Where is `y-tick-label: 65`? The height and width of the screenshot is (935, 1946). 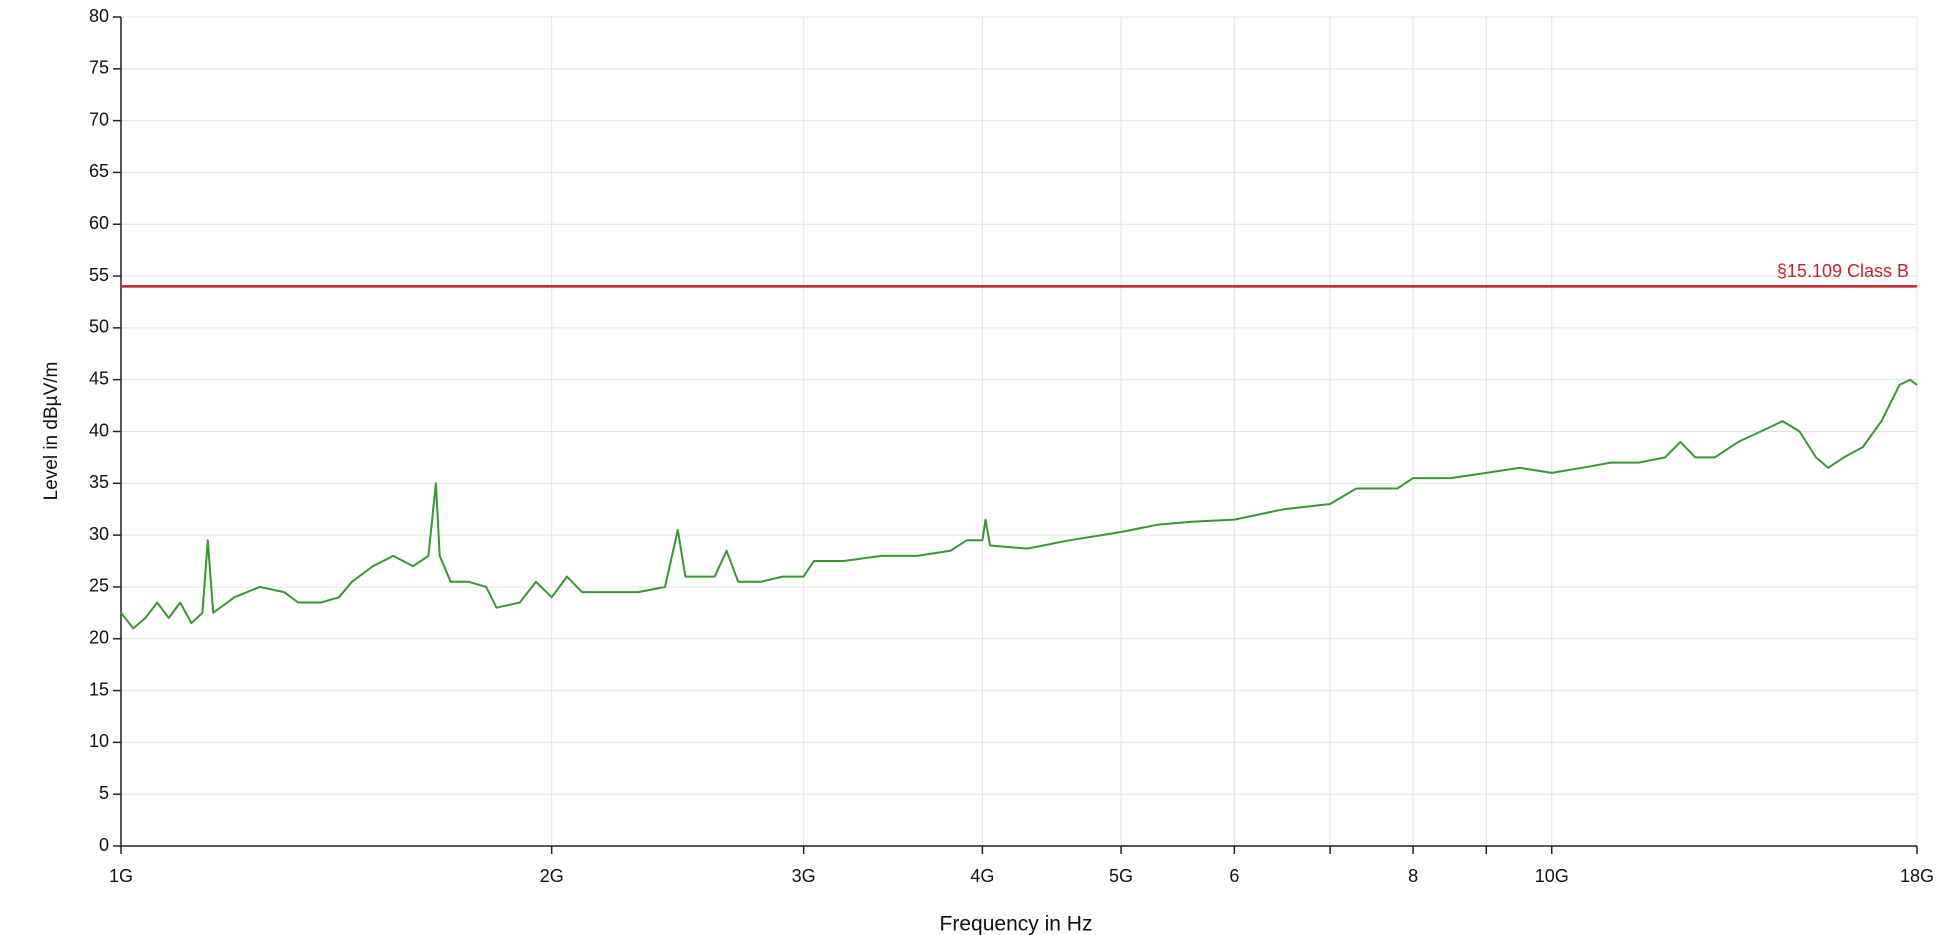
y-tick-label: 65 is located at coordinates (99, 171).